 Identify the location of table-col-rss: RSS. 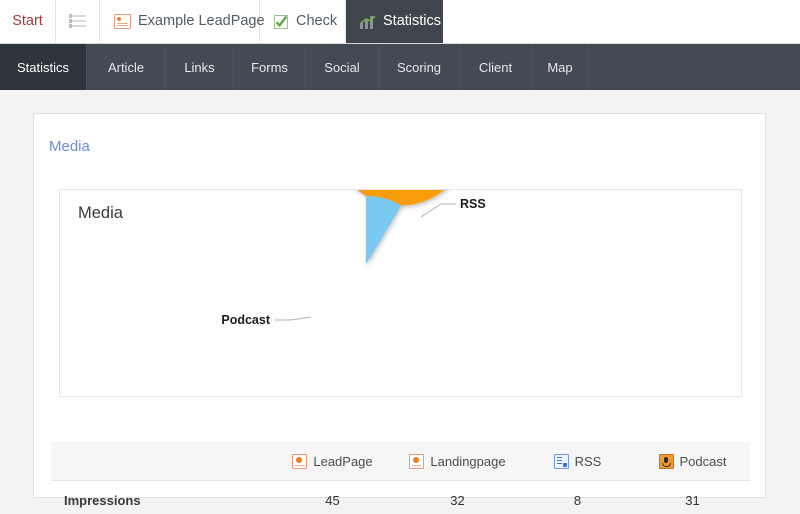
(577, 461).